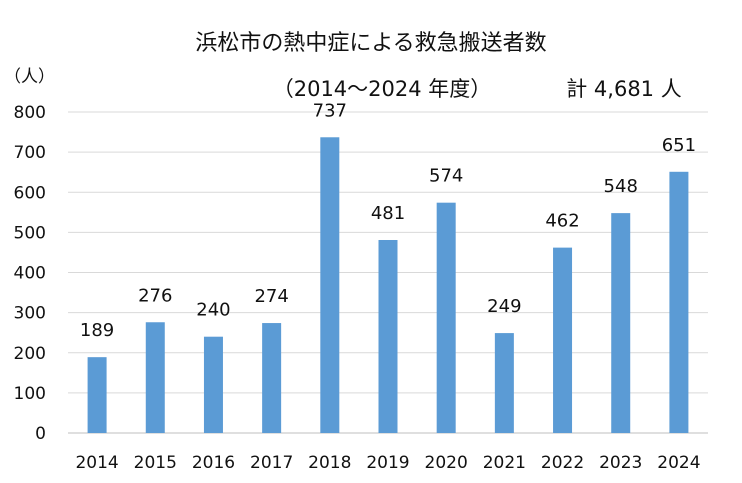 The height and width of the screenshot is (483, 742). What do you see at coordinates (30, 113) in the screenshot?
I see `y-tick-label: 800` at bounding box center [30, 113].